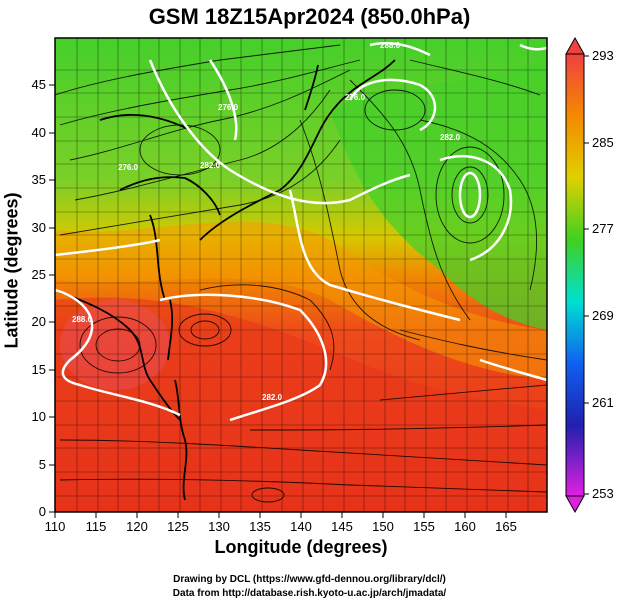  Describe the element at coordinates (603, 402) in the screenshot. I see `colorbar-tick-label: 261` at that location.